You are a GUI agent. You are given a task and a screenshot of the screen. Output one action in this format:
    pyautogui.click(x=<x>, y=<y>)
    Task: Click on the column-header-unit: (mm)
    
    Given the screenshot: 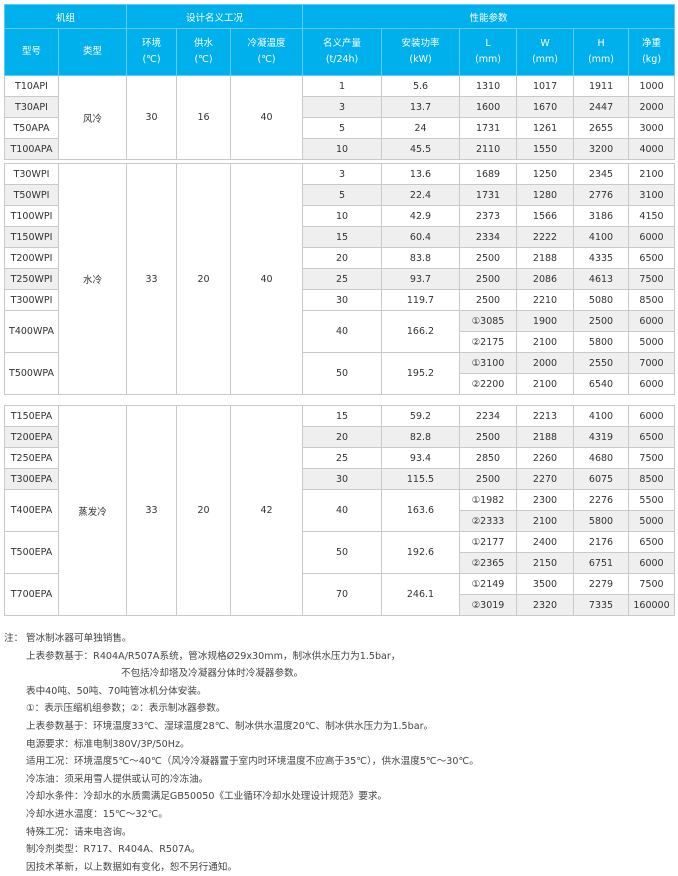 What is the action you would take?
    pyautogui.click(x=545, y=59)
    